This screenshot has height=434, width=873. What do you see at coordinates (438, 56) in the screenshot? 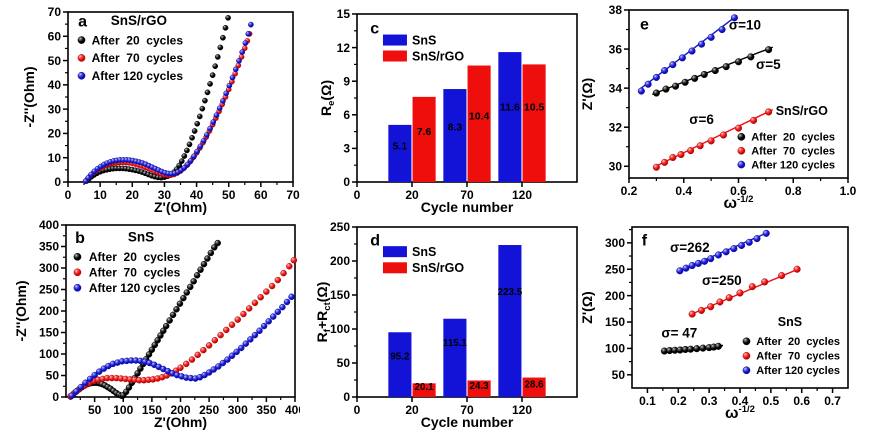
I see `legend-entry: SnS/rGO` at bounding box center [438, 56].